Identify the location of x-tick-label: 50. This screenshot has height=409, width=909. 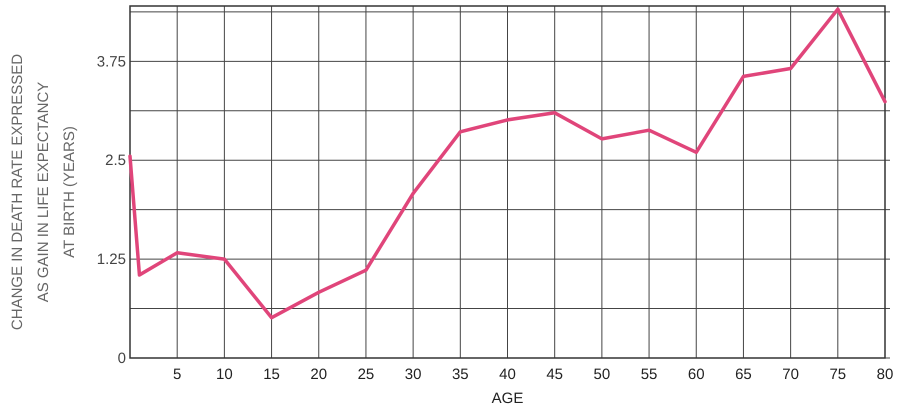
(602, 374).